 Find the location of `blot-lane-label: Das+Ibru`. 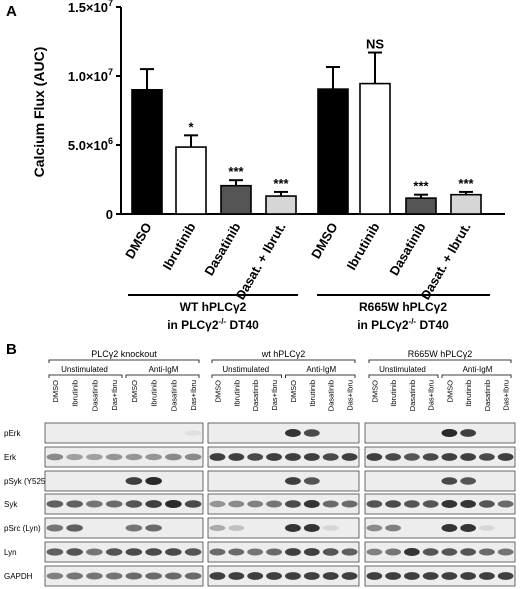

blot-lane-label: Das+Ibru is located at coordinates (274, 395).